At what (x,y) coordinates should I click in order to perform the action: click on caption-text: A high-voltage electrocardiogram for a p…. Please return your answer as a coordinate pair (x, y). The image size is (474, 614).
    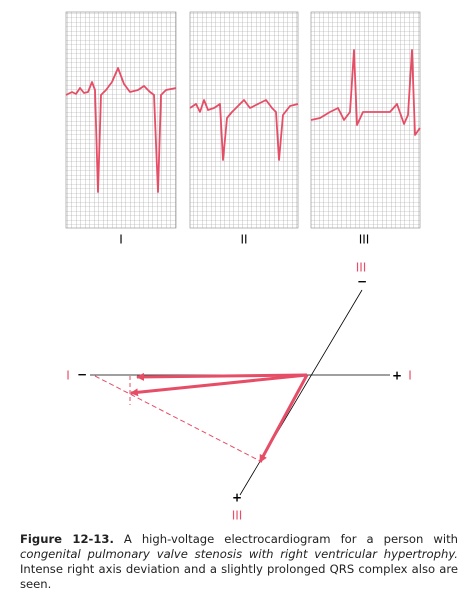
    Looking at the image, I should click on (290, 539).